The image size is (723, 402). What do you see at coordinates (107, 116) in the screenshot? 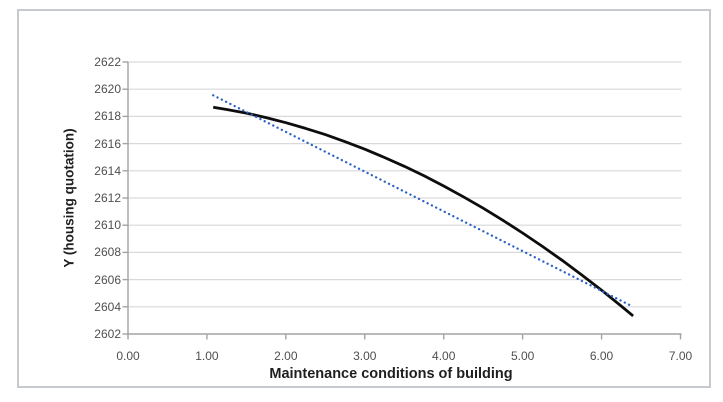
I see `y-tick-label: 2618` at bounding box center [107, 116].